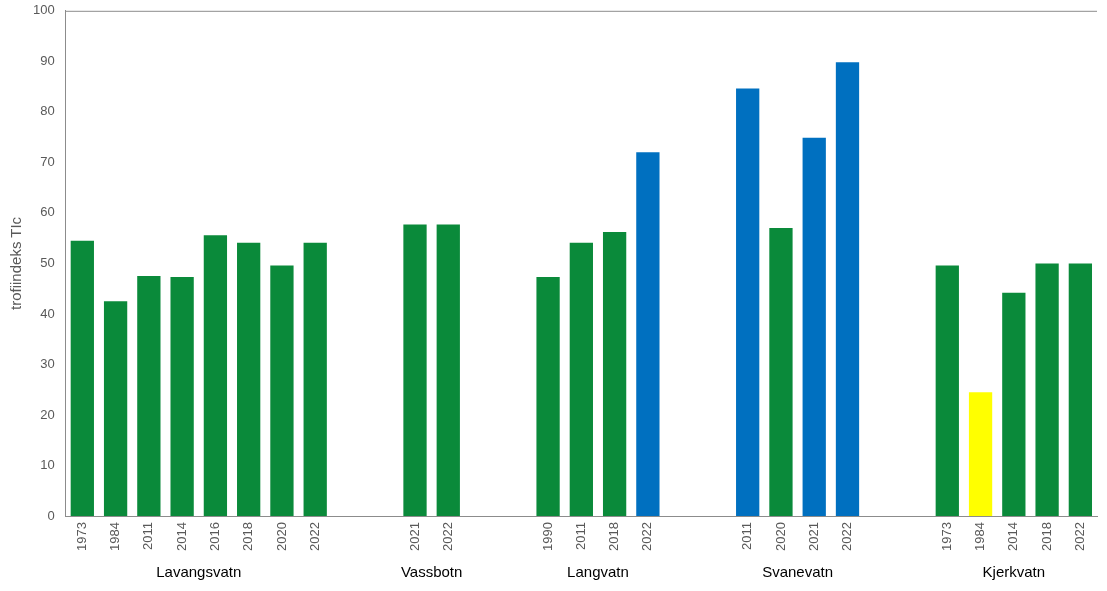  Describe the element at coordinates (214, 536) in the screenshot. I see `x-tick-label: 2016` at that location.